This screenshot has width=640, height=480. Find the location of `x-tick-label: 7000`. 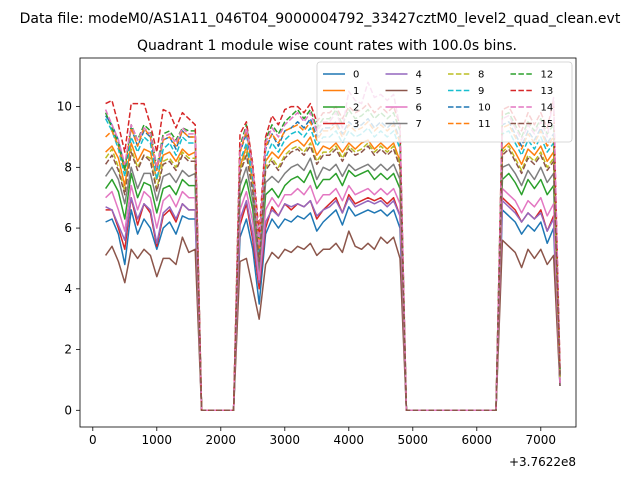

x-tick-label: 7000 is located at coordinates (541, 440).